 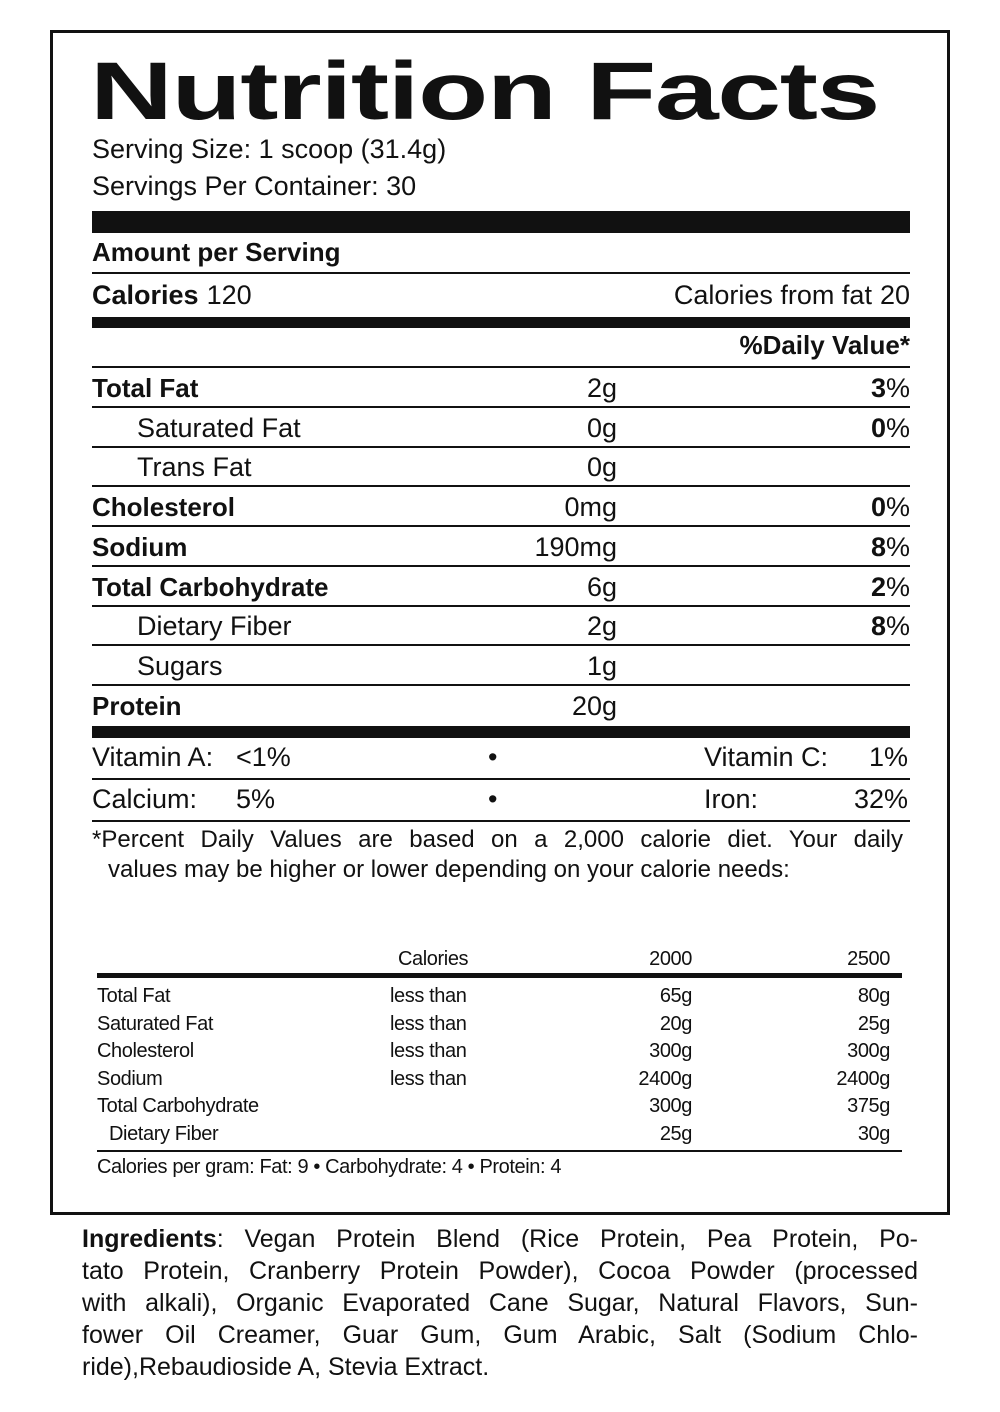 I want to click on serving-size: Serving Size: 1 scoop (31.4g), so click(x=269, y=149).